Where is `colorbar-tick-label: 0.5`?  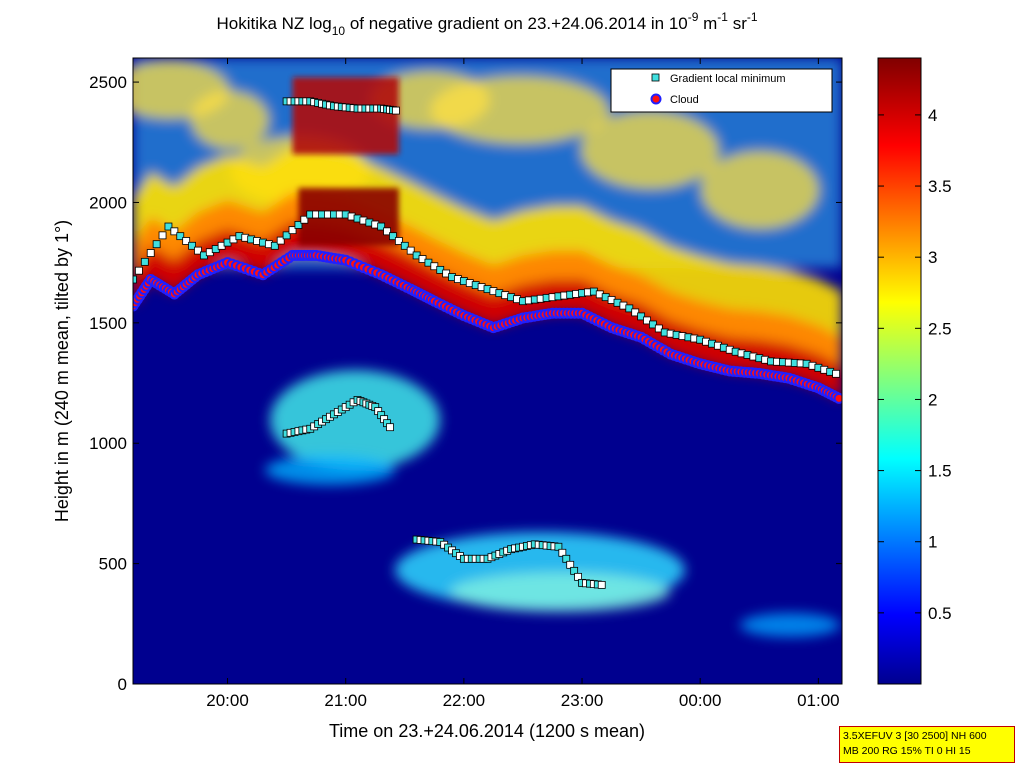
colorbar-tick-label: 0.5 is located at coordinates (940, 613).